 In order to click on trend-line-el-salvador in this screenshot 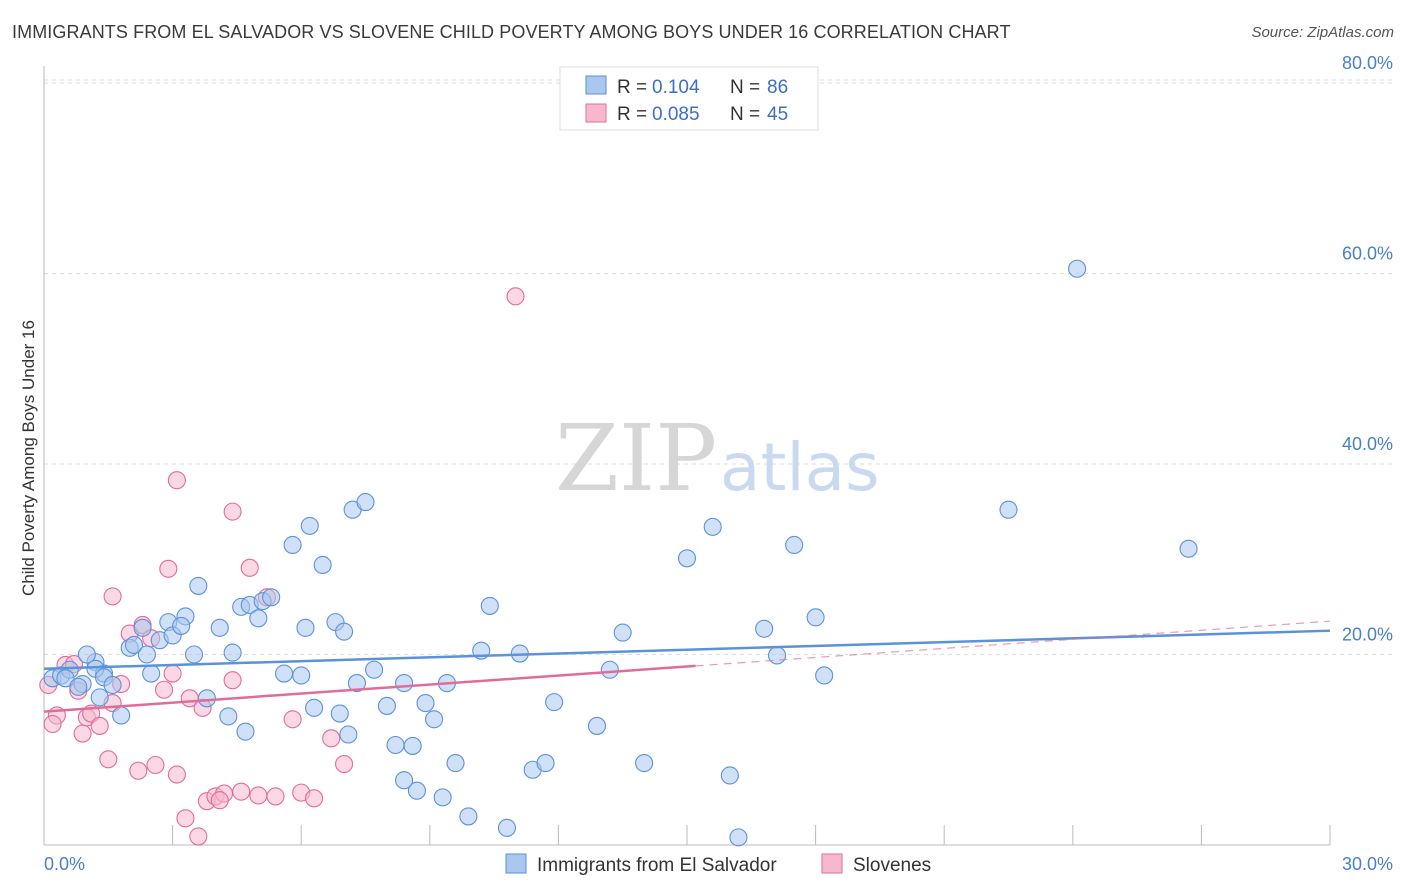, I will do `click(687, 650)`.